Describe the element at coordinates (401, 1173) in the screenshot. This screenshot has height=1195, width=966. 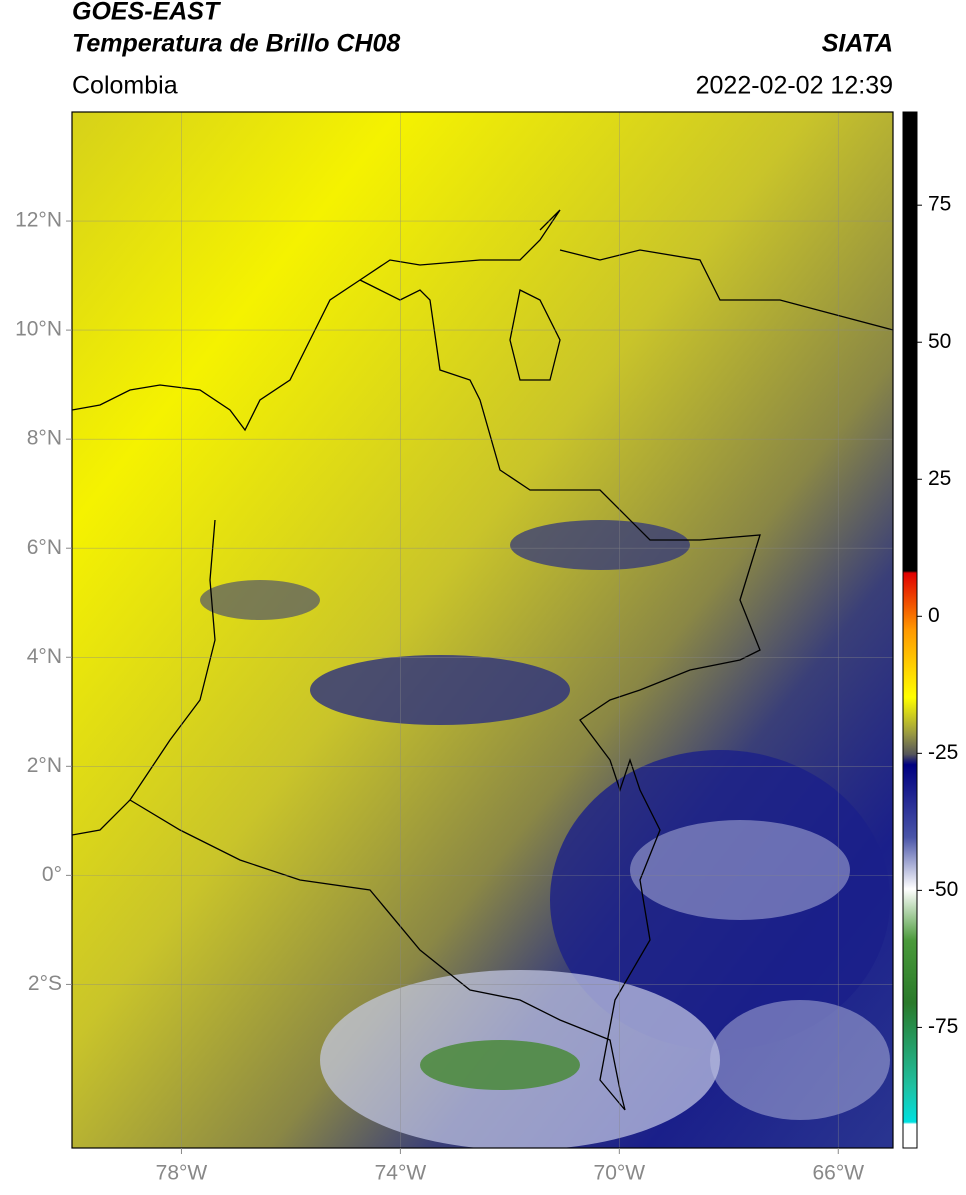
I see `x-tick-label: 74°W` at that location.